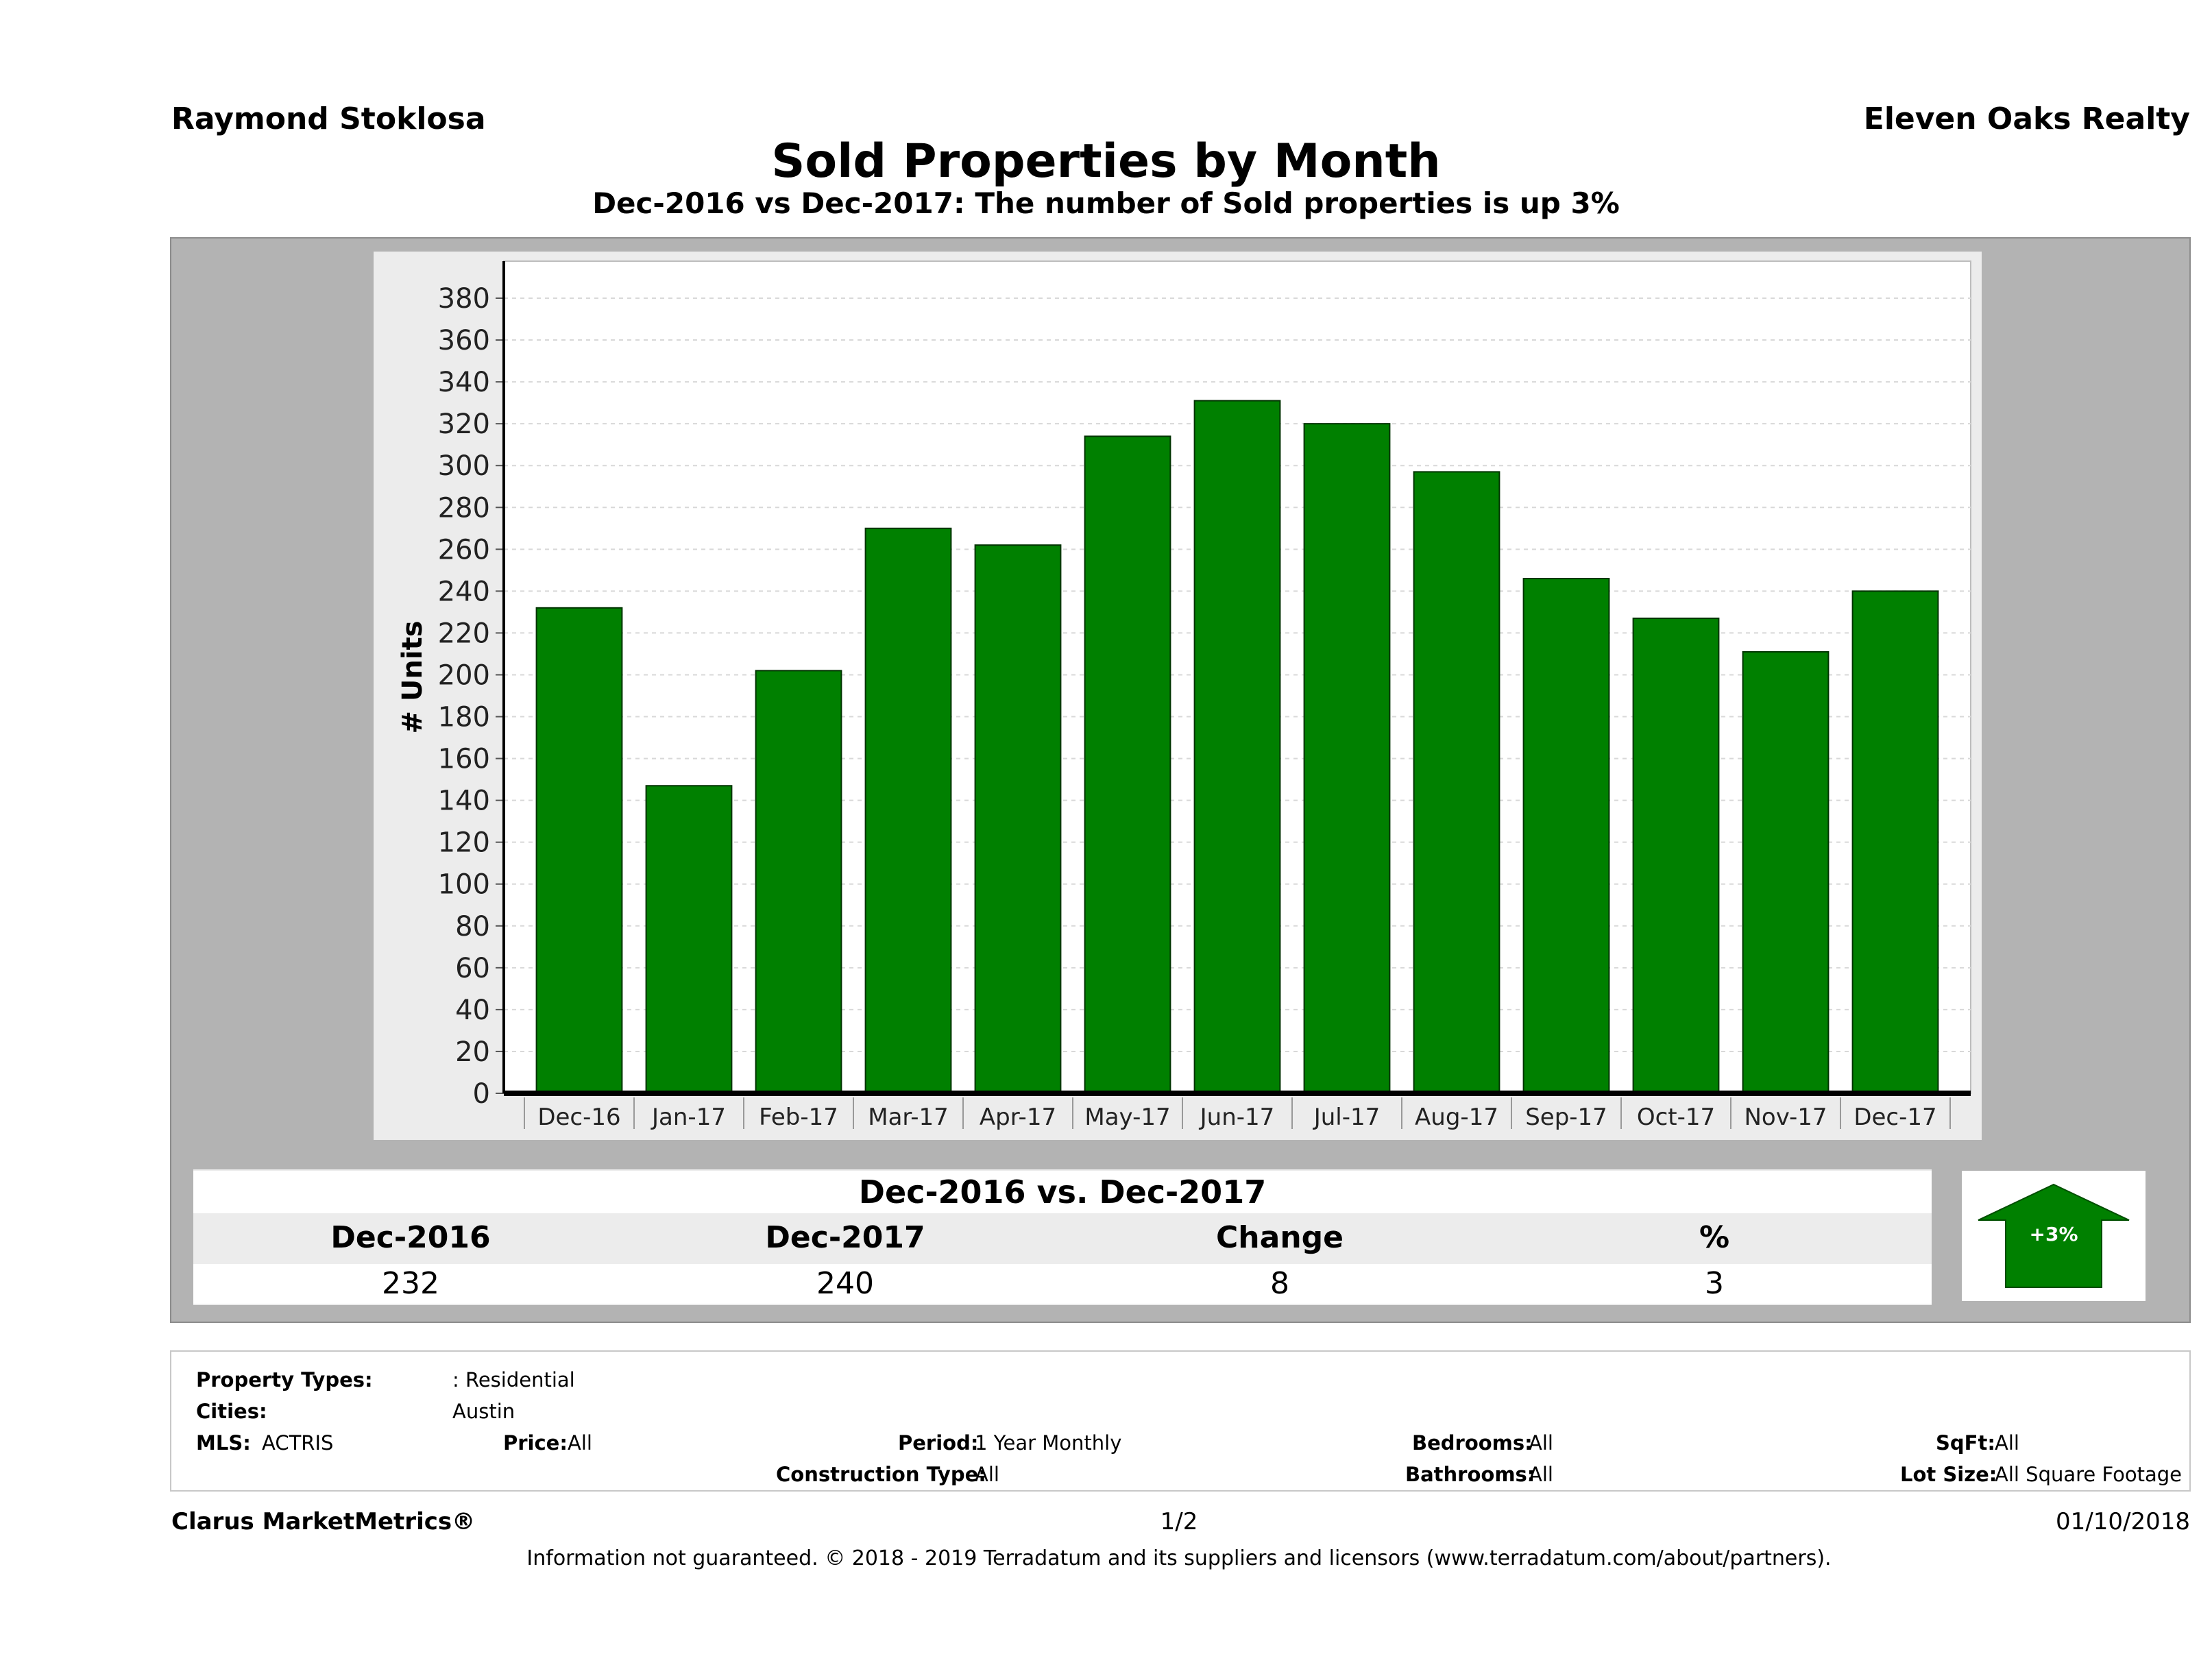  Describe the element at coordinates (1279, 1283) in the screenshot. I see `value-change: 8` at that location.